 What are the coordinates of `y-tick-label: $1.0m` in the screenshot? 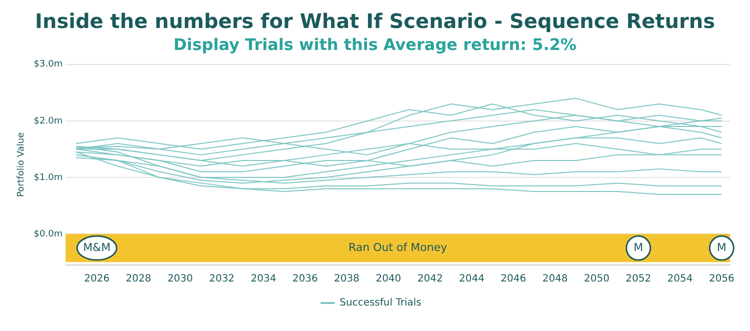 It's located at (48, 177).